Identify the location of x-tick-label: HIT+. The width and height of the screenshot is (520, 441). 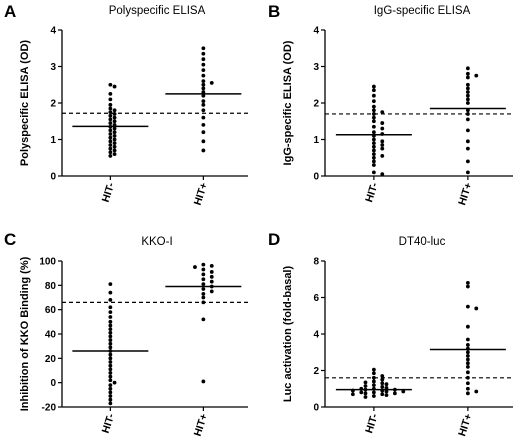
(201, 194).